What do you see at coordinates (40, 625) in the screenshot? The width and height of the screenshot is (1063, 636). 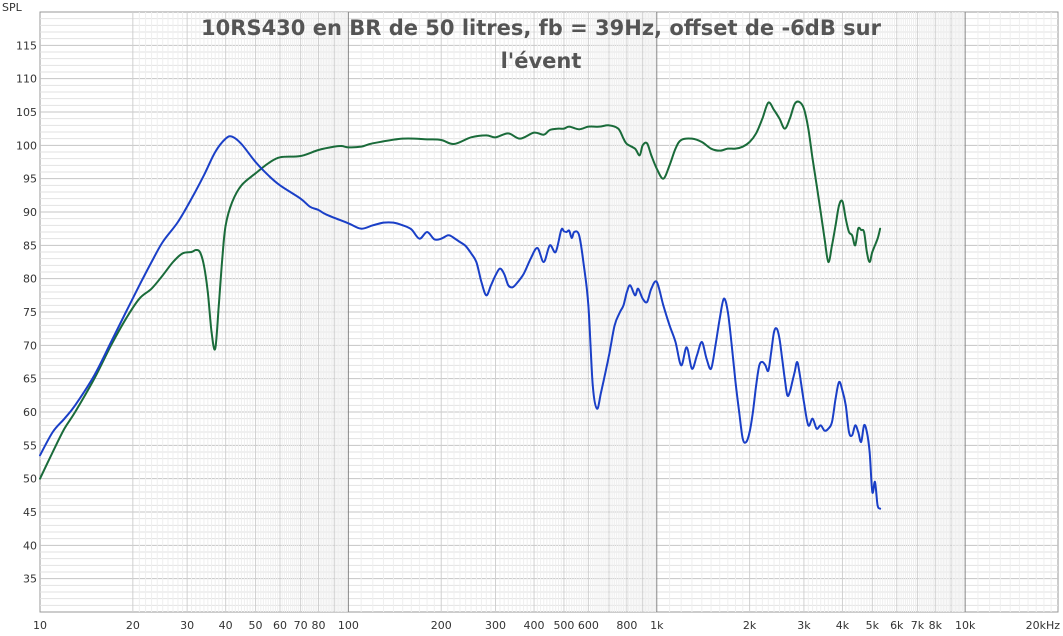 I see `x-tick-label: 10` at bounding box center [40, 625].